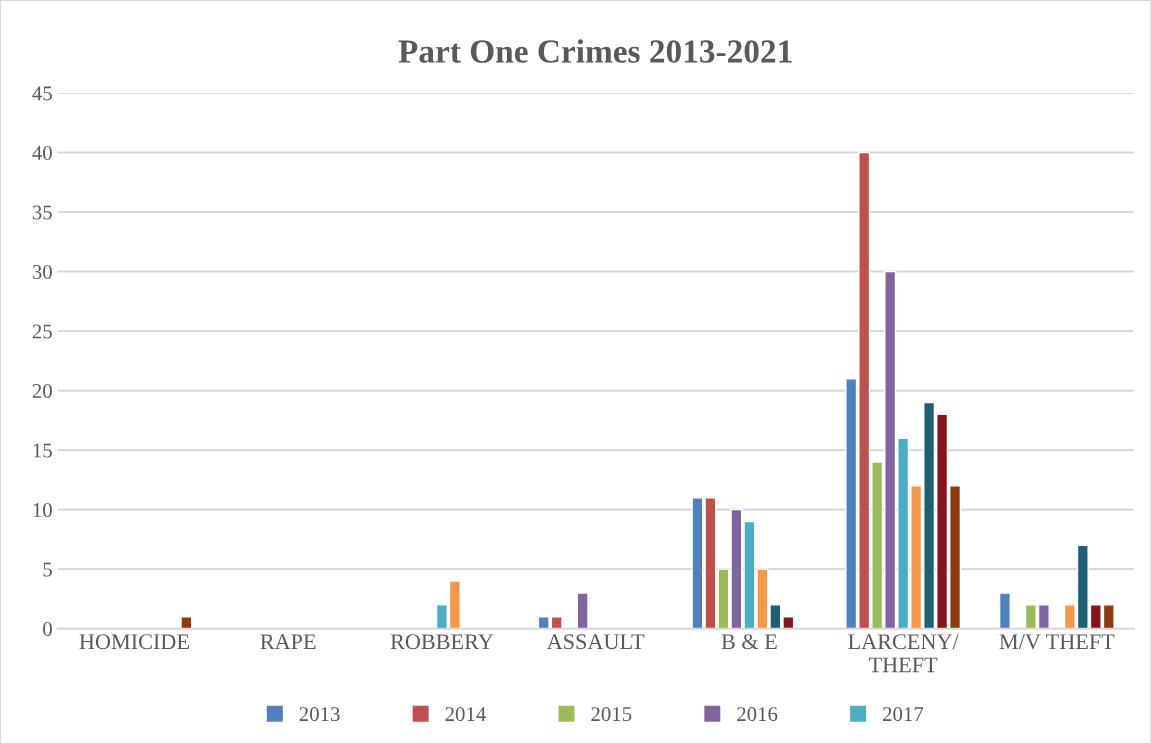 The width and height of the screenshot is (1151, 744). What do you see at coordinates (42, 212) in the screenshot?
I see `y-tick-label: 35` at bounding box center [42, 212].